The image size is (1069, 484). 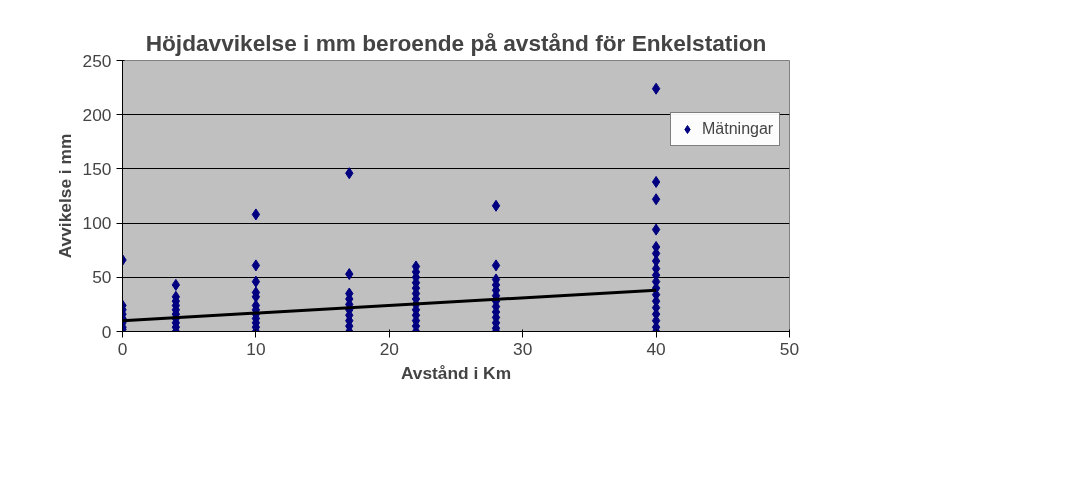 What do you see at coordinates (456, 42) in the screenshot?
I see `chart-title: Höjdavvikelse i mm beroende på avstånd för Enkelstation` at bounding box center [456, 42].